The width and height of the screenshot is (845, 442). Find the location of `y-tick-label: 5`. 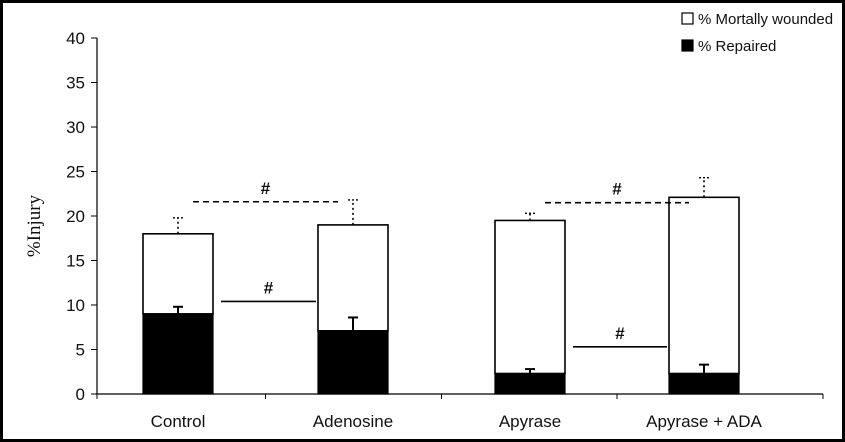

y-tick-label: 5 is located at coordinates (80, 350).